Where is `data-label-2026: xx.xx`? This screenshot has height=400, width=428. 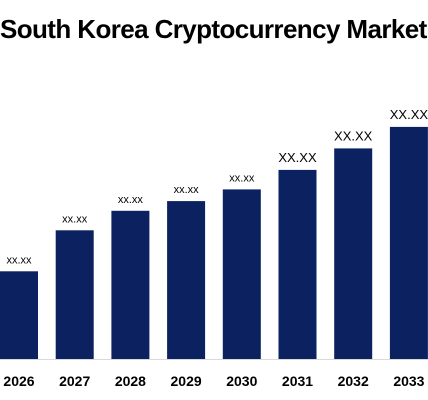
data-label-2026: xx.xx is located at coordinates (19, 260).